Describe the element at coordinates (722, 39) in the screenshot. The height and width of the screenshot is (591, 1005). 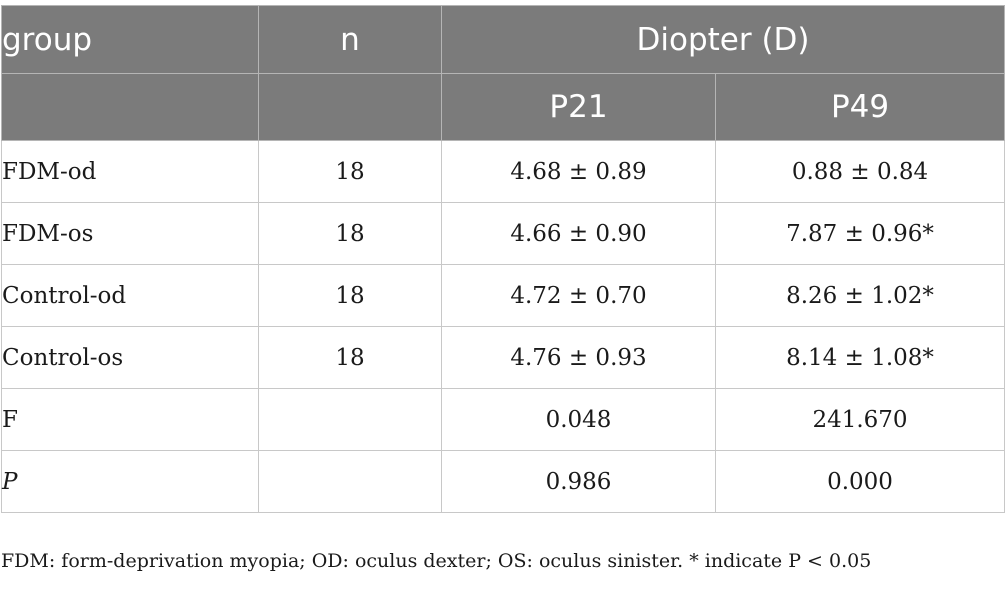
I see `header-diopter: Diopter (D)` at that location.